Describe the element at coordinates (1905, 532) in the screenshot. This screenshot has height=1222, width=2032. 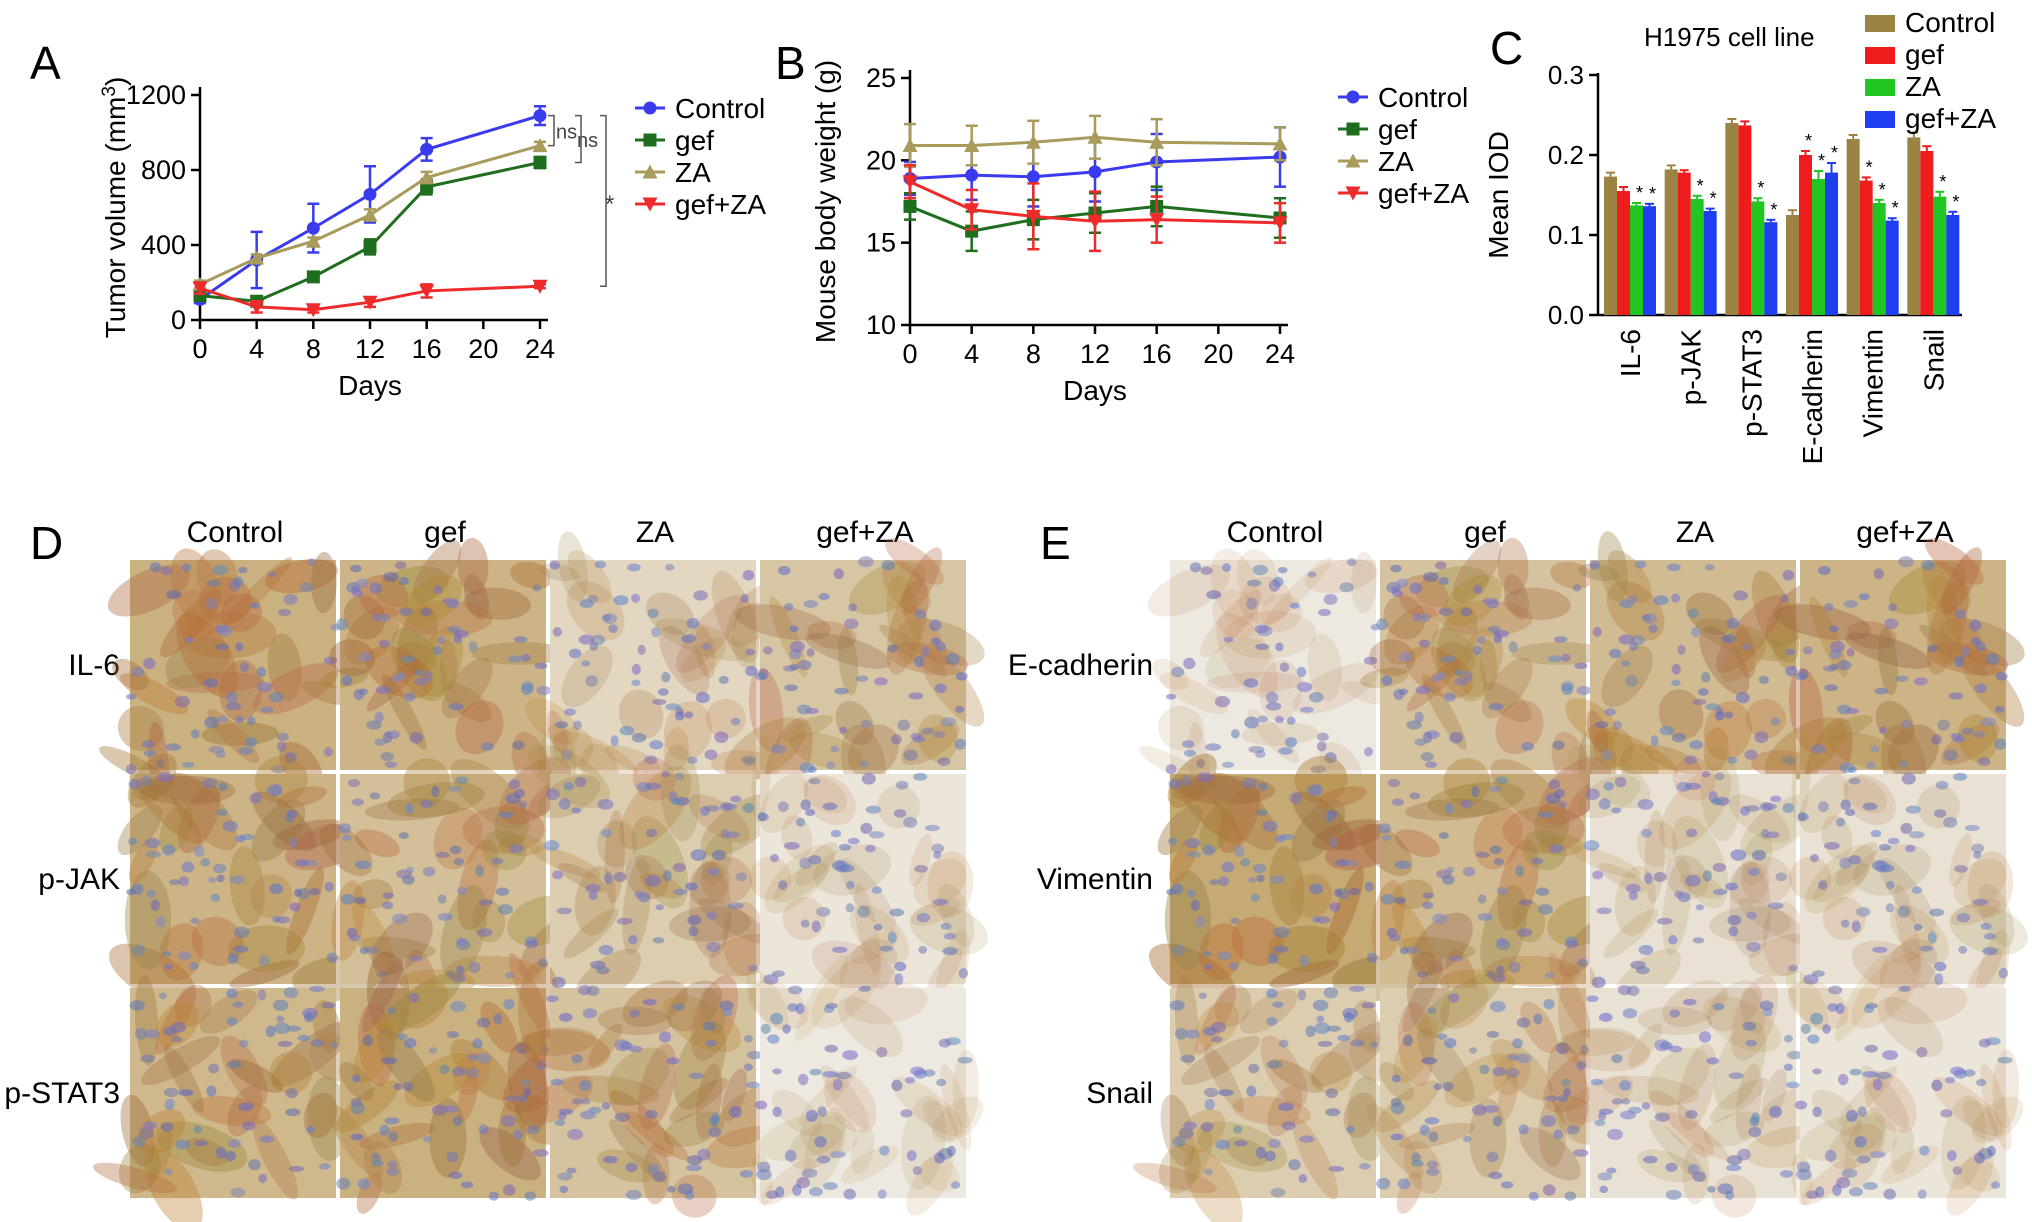
I see `ihc-column-label: gef+ZA` at that location.